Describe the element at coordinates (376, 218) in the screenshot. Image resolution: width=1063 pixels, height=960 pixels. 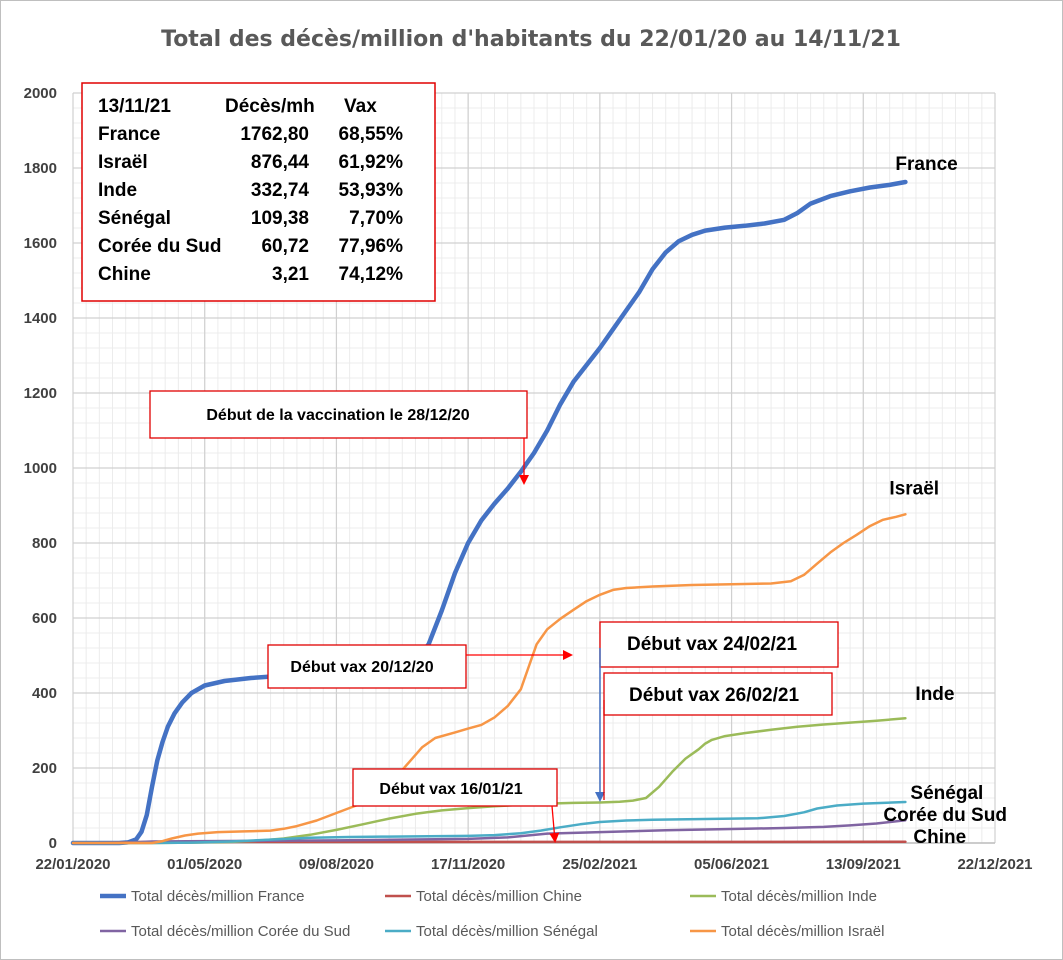
I see `info-box-vax: 7,70%` at that location.